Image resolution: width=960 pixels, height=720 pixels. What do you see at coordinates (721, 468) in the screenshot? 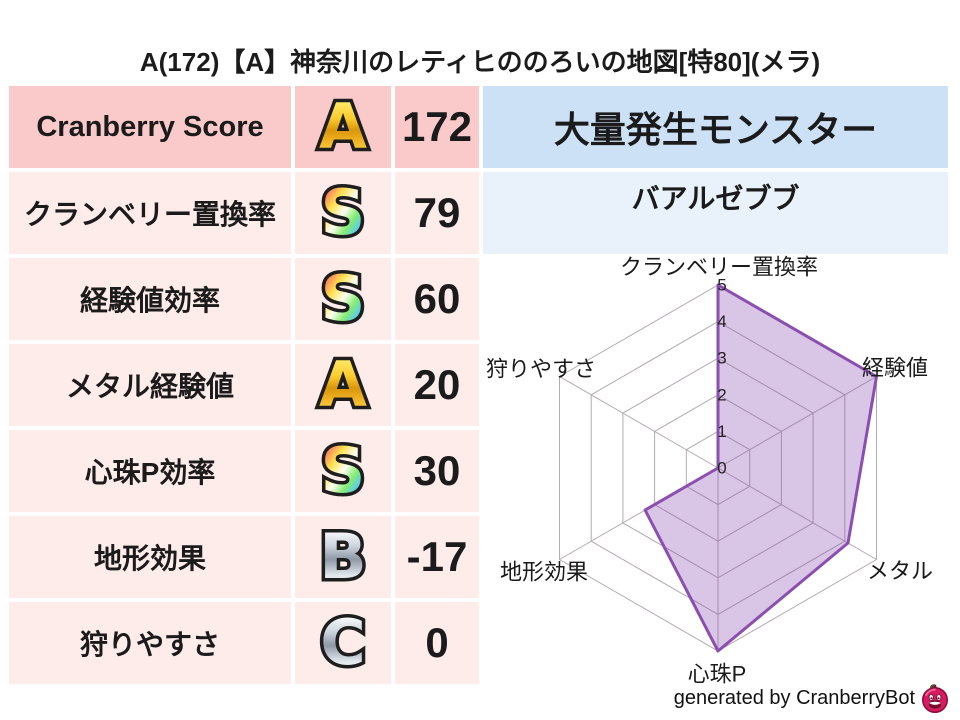
I see `radar-tick-label: 0` at bounding box center [721, 468].